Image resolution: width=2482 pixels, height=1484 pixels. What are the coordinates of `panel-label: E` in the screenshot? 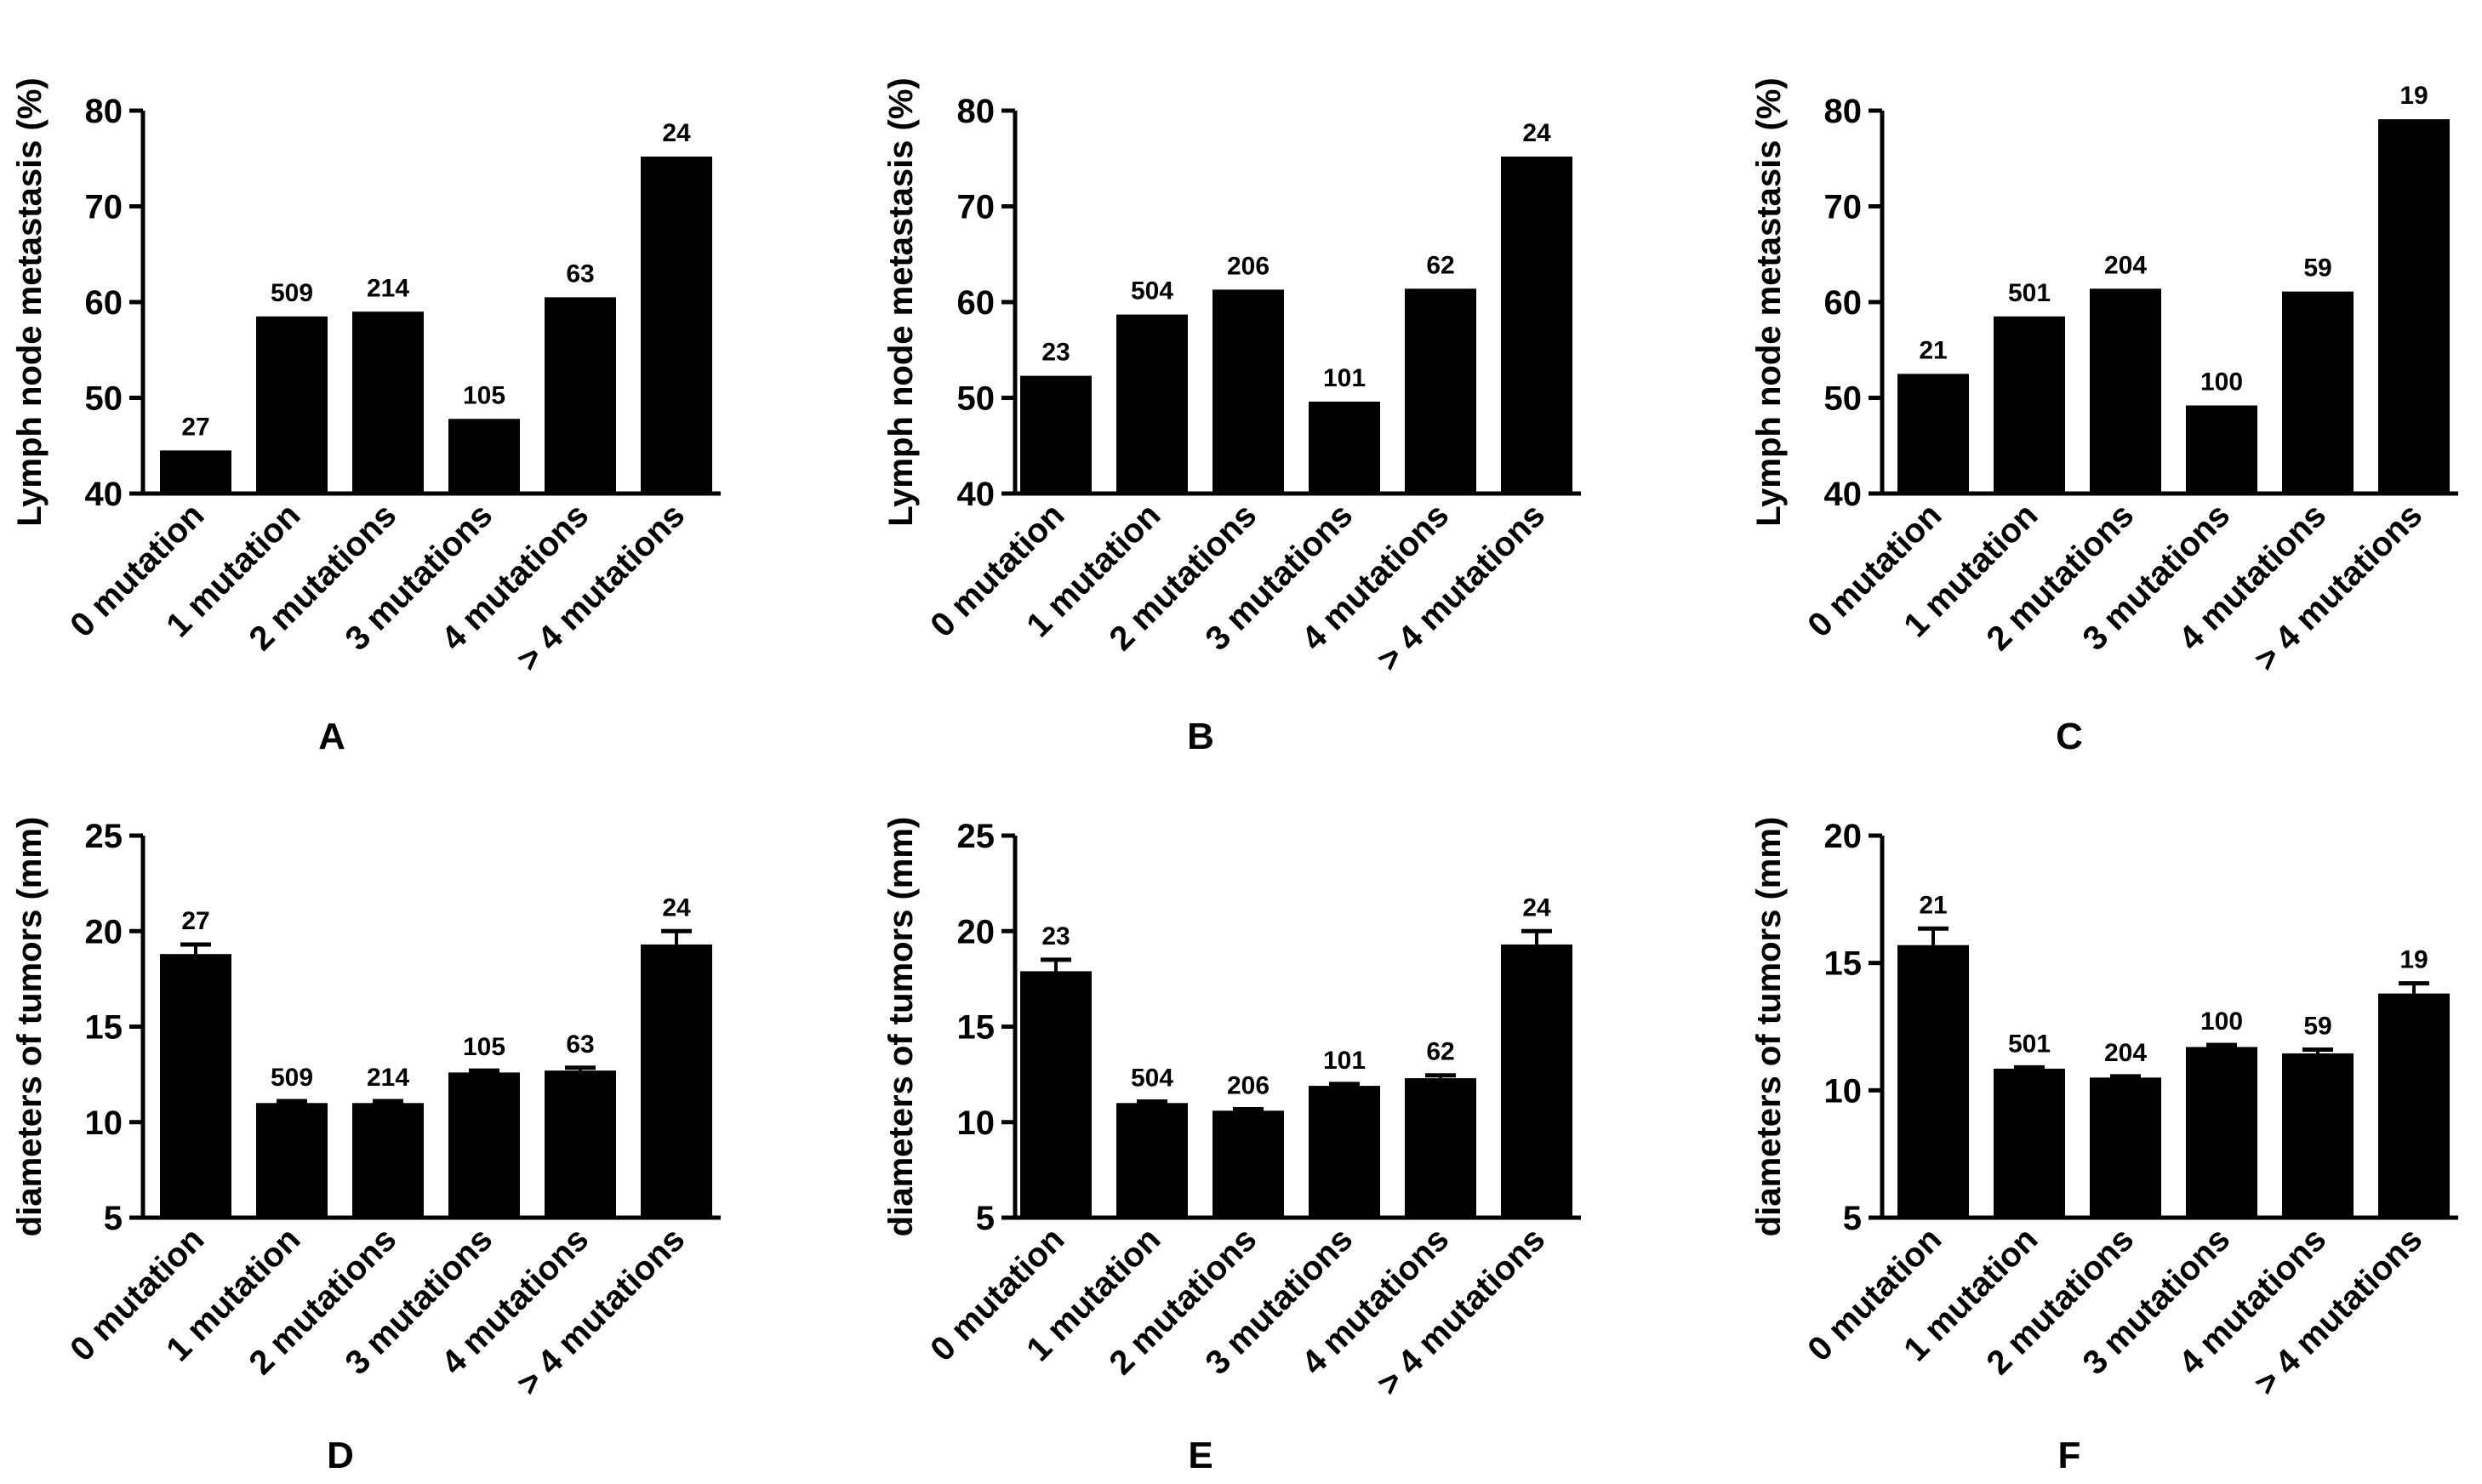 It's located at (1200, 1455).